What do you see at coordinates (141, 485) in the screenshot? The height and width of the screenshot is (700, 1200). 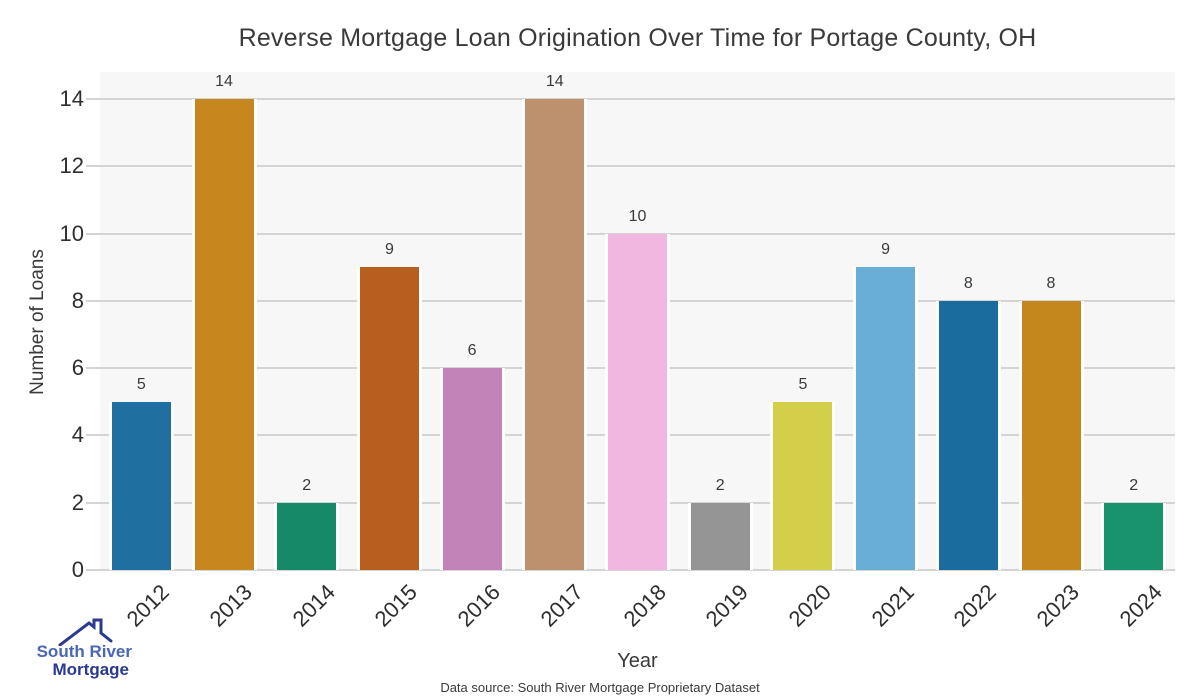 I see `bar-2012` at bounding box center [141, 485].